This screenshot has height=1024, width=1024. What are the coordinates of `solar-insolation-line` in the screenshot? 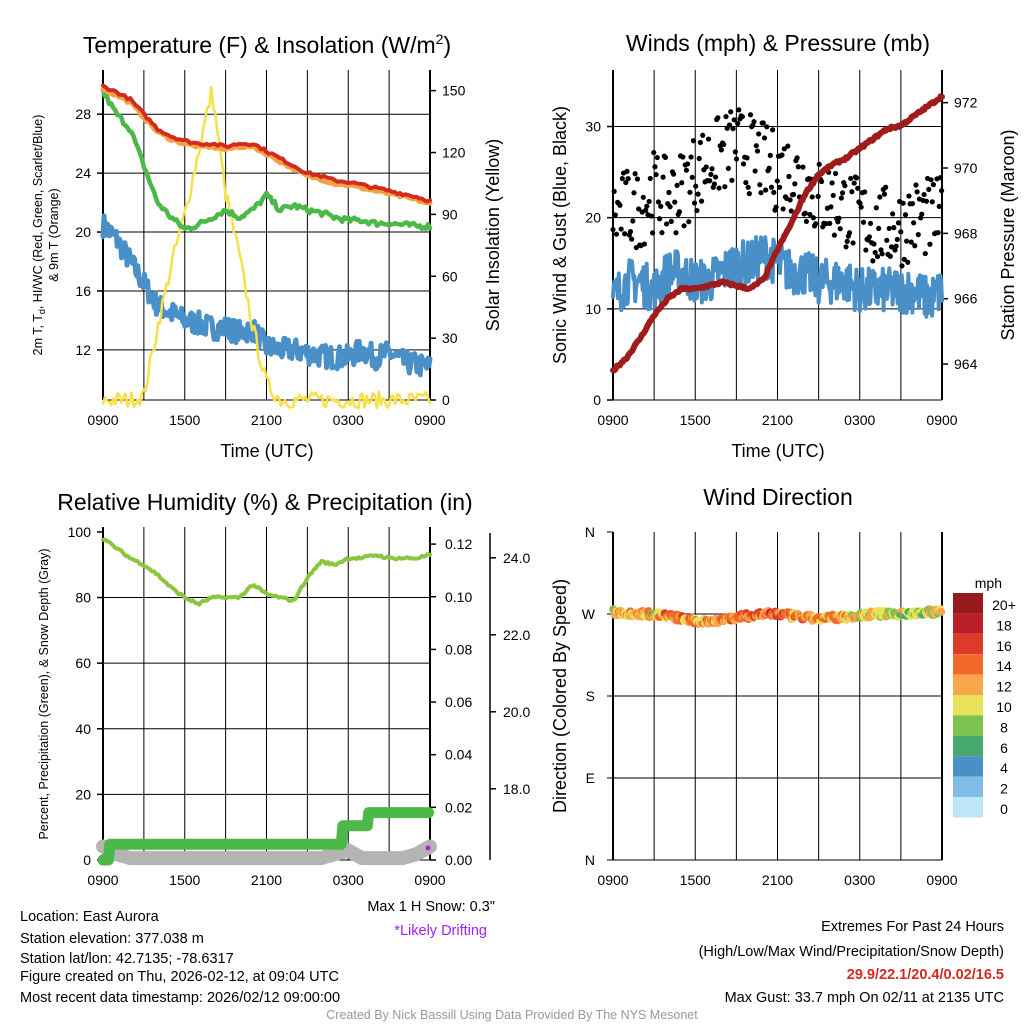 It's located at (266, 247).